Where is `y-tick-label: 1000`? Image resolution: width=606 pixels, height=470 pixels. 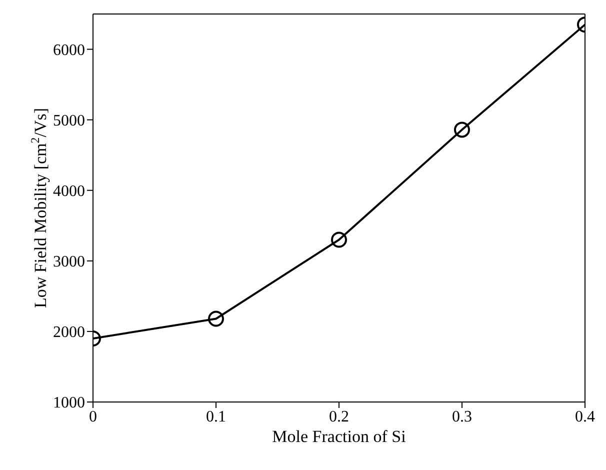 y-tick-label: 1000 is located at coordinates (69, 403).